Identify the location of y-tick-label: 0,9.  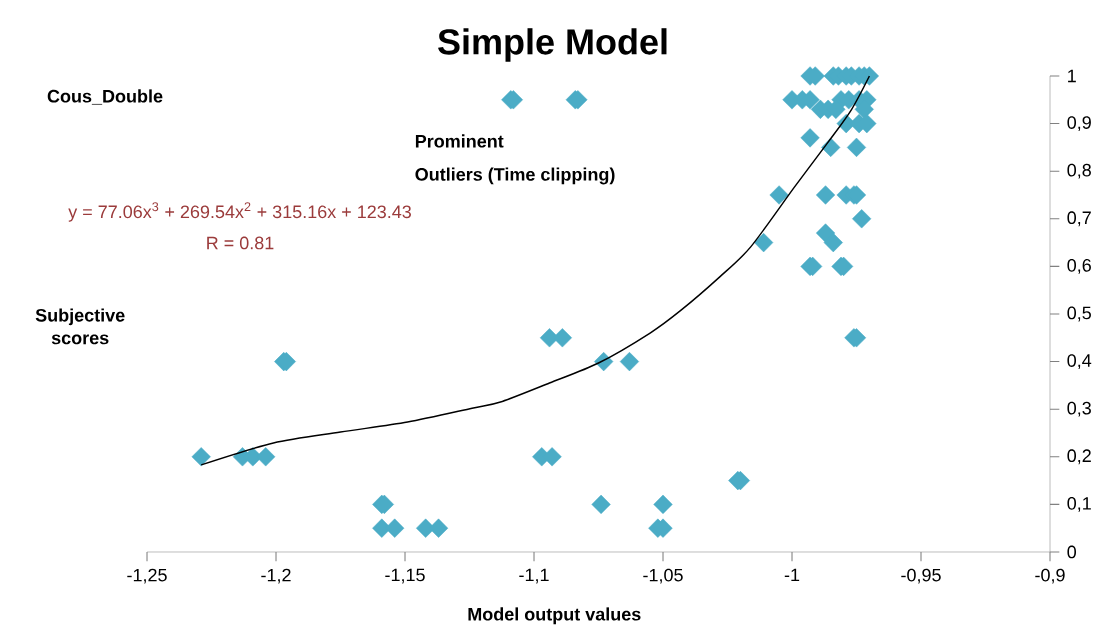
(1079, 124).